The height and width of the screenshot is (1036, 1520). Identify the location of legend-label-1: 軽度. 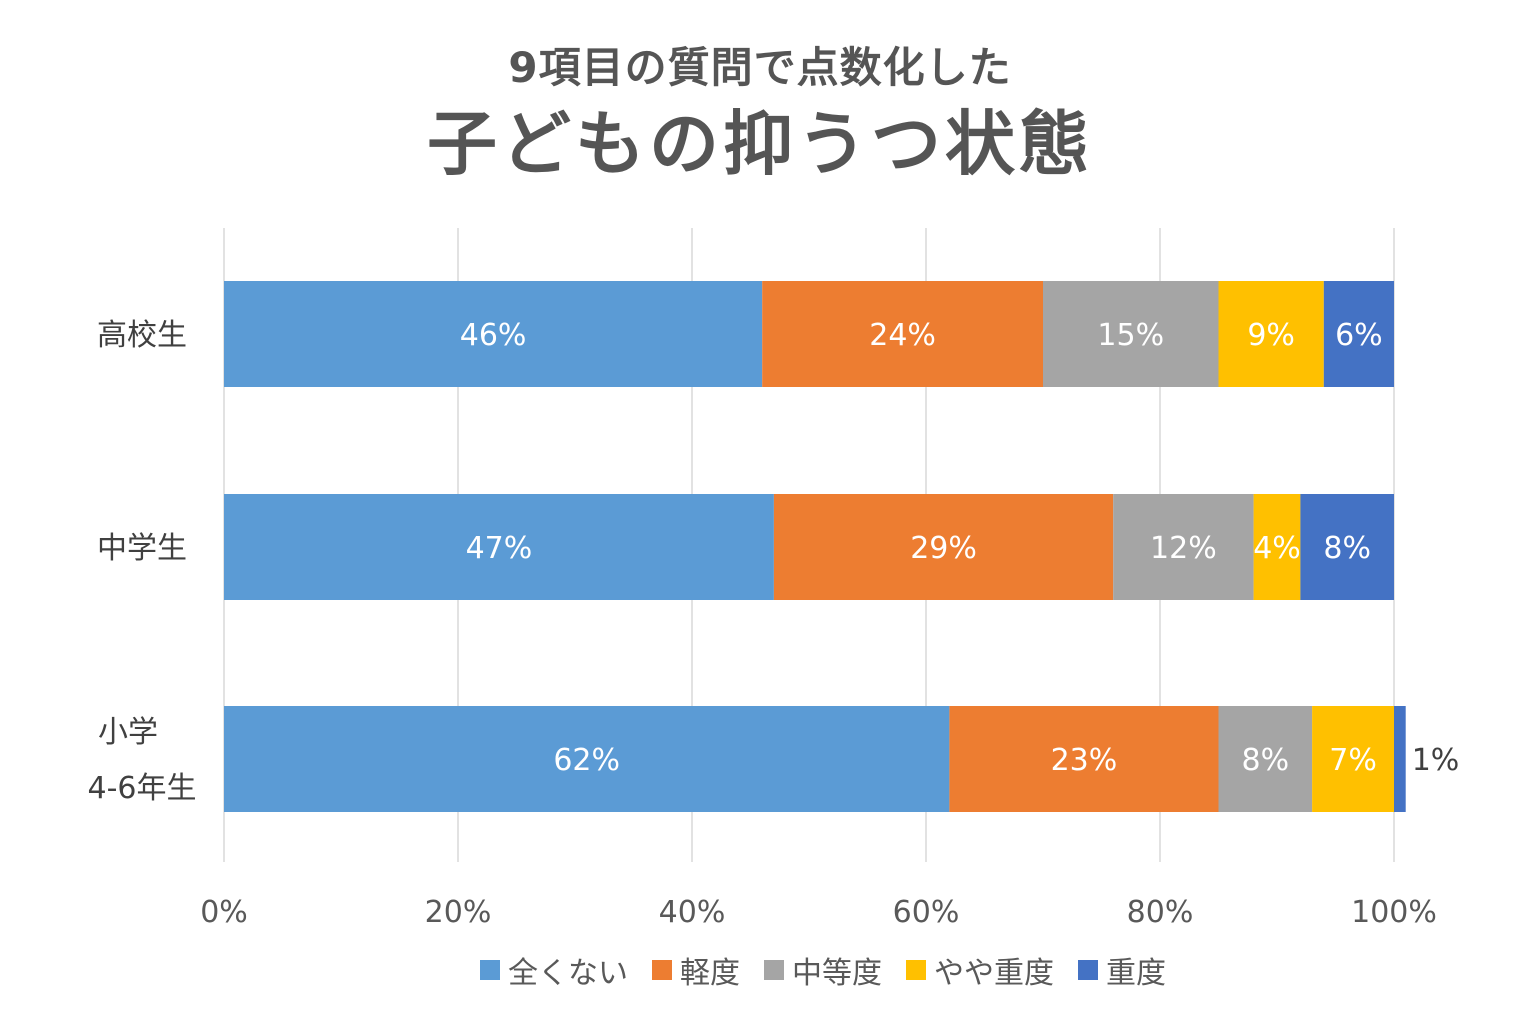
(710, 973).